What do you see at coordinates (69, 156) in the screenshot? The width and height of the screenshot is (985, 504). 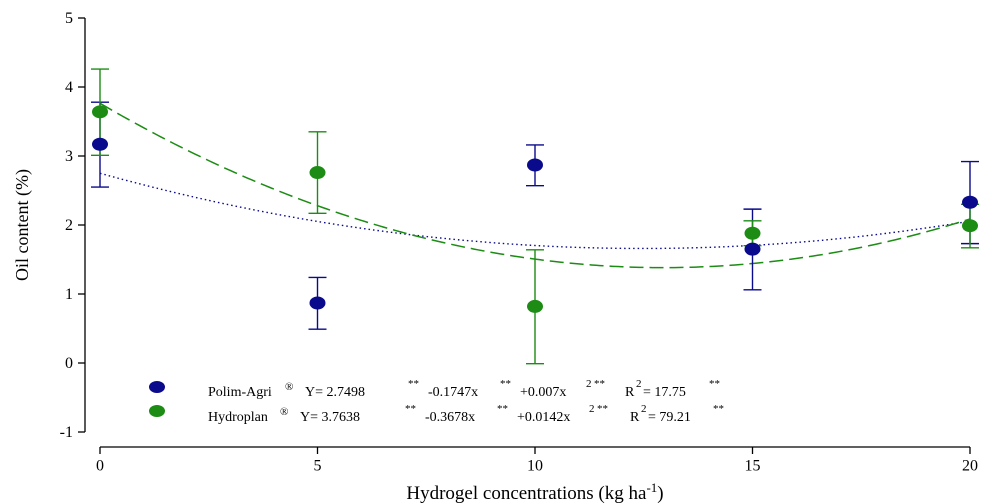 I see `y-tick-label: 3` at bounding box center [69, 156].